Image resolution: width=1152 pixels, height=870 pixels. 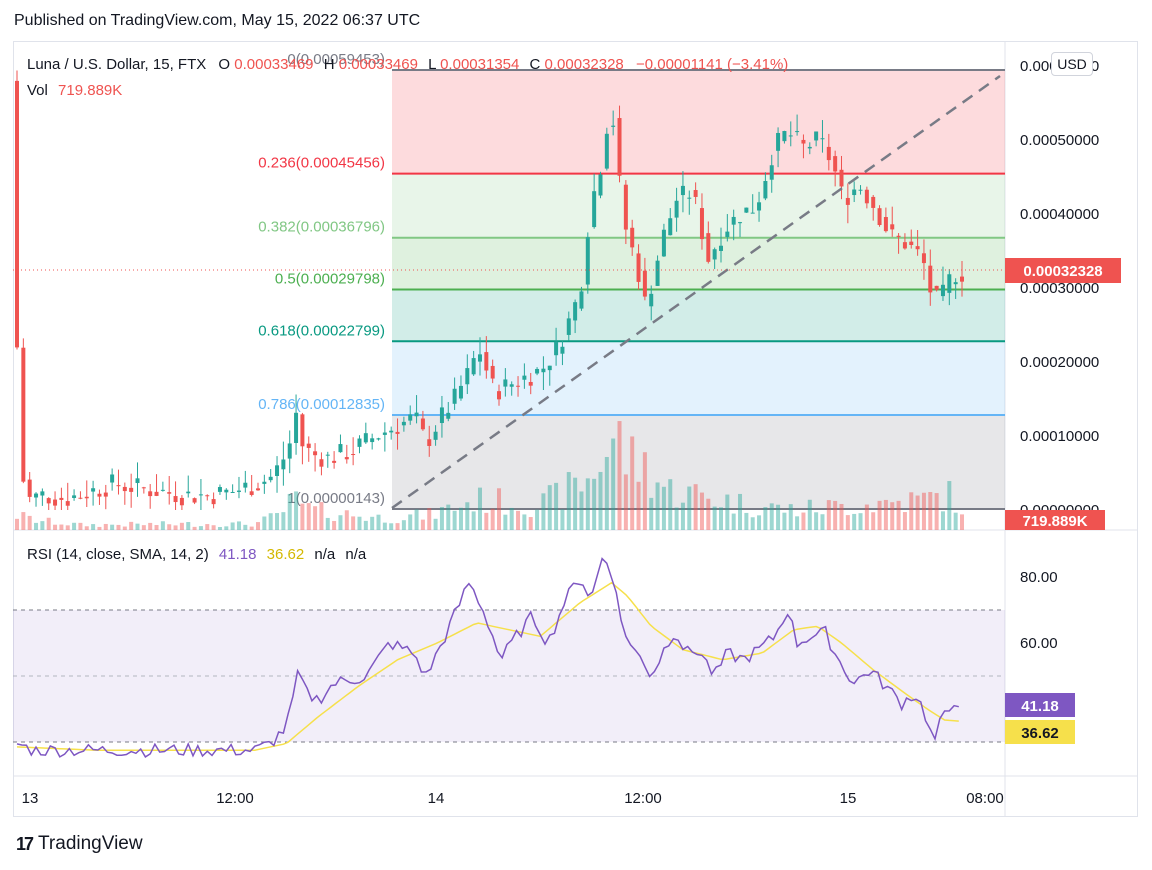 I want to click on last-volume-tag, so click(x=1055, y=520).